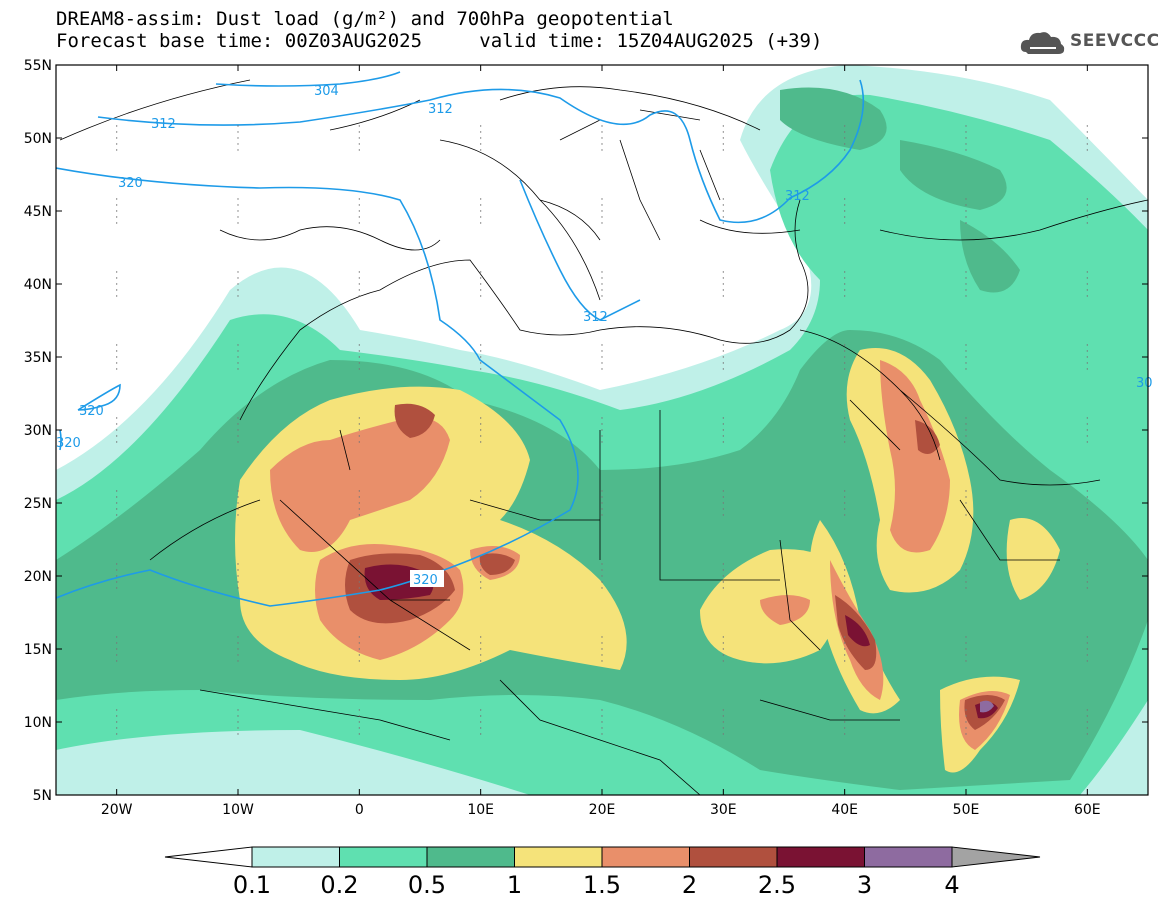  I want to click on lat-tick-label: 50N, so click(38, 139).